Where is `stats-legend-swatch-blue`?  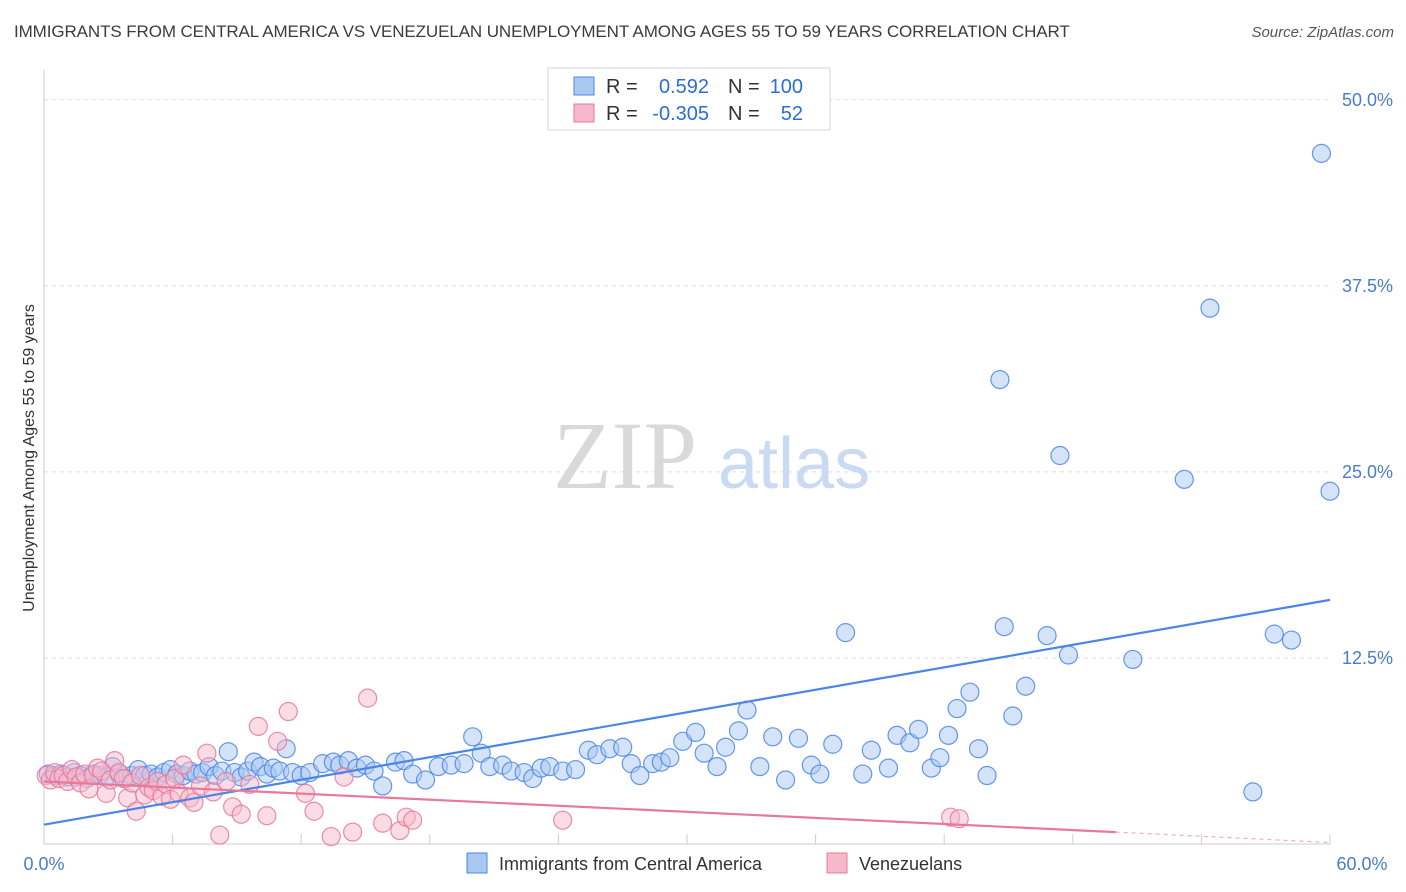
stats-legend-swatch-blue is located at coordinates (584, 86).